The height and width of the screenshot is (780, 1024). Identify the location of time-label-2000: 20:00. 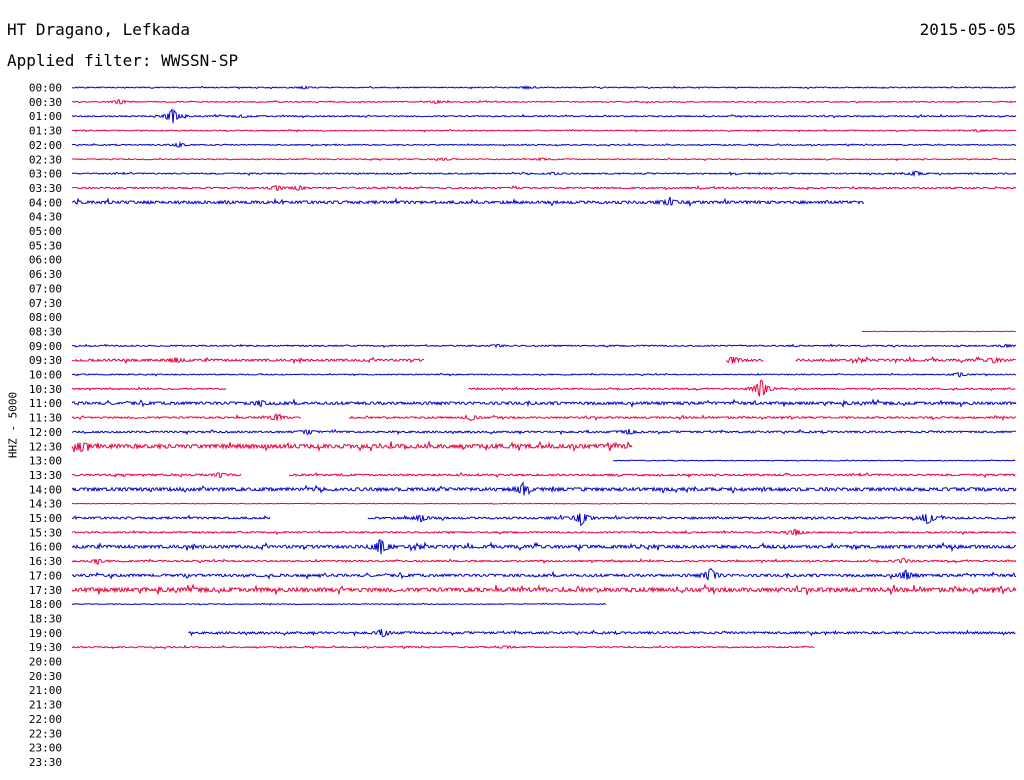
(45, 662).